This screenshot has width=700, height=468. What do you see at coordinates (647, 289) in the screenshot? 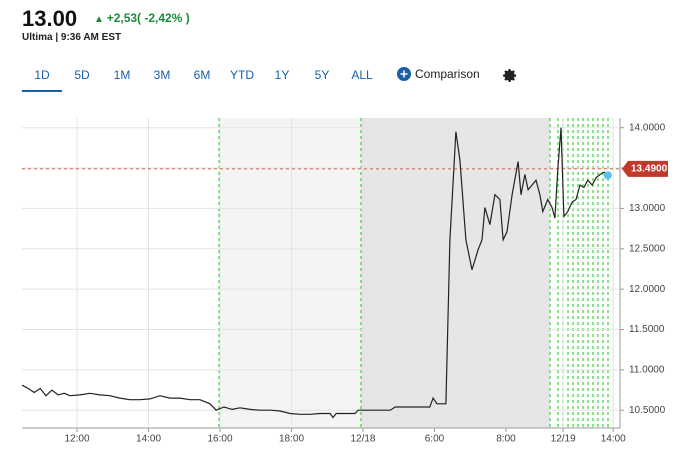
I see `y-tick-label: 12.0000` at bounding box center [647, 289].